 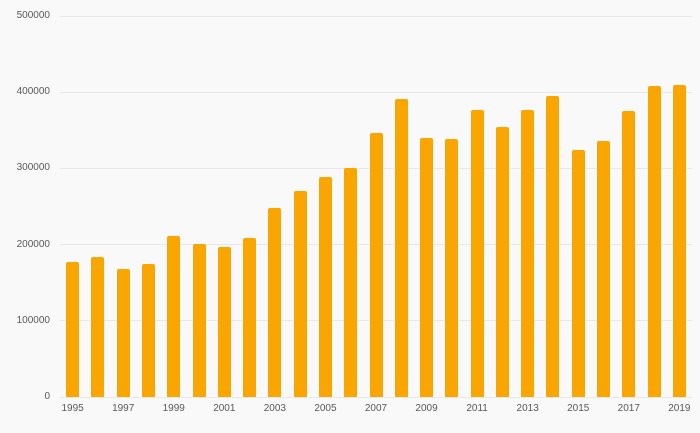 I want to click on x-axis-tick-label: 2009, so click(x=426, y=408).